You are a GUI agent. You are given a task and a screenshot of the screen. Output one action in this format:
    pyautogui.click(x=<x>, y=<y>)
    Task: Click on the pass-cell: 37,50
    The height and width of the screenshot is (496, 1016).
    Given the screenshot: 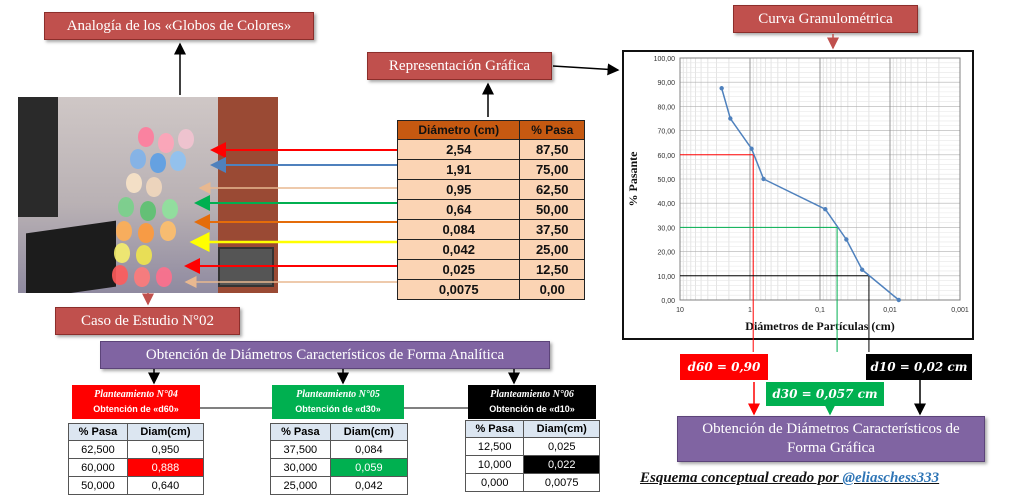 What is the action you would take?
    pyautogui.click(x=552, y=229)
    